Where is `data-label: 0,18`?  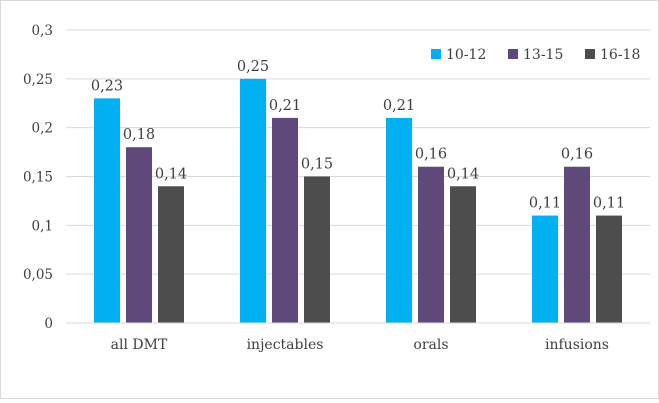
data-label: 0,18 is located at coordinates (139, 135).